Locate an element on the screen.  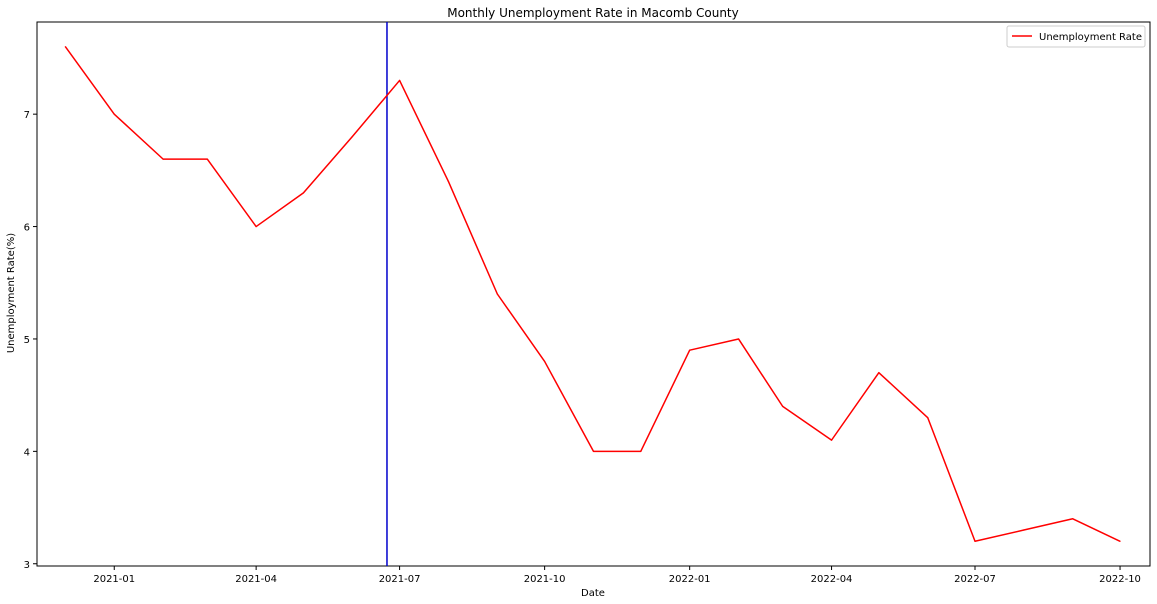
x-tick-label: 2021-01 is located at coordinates (114, 579).